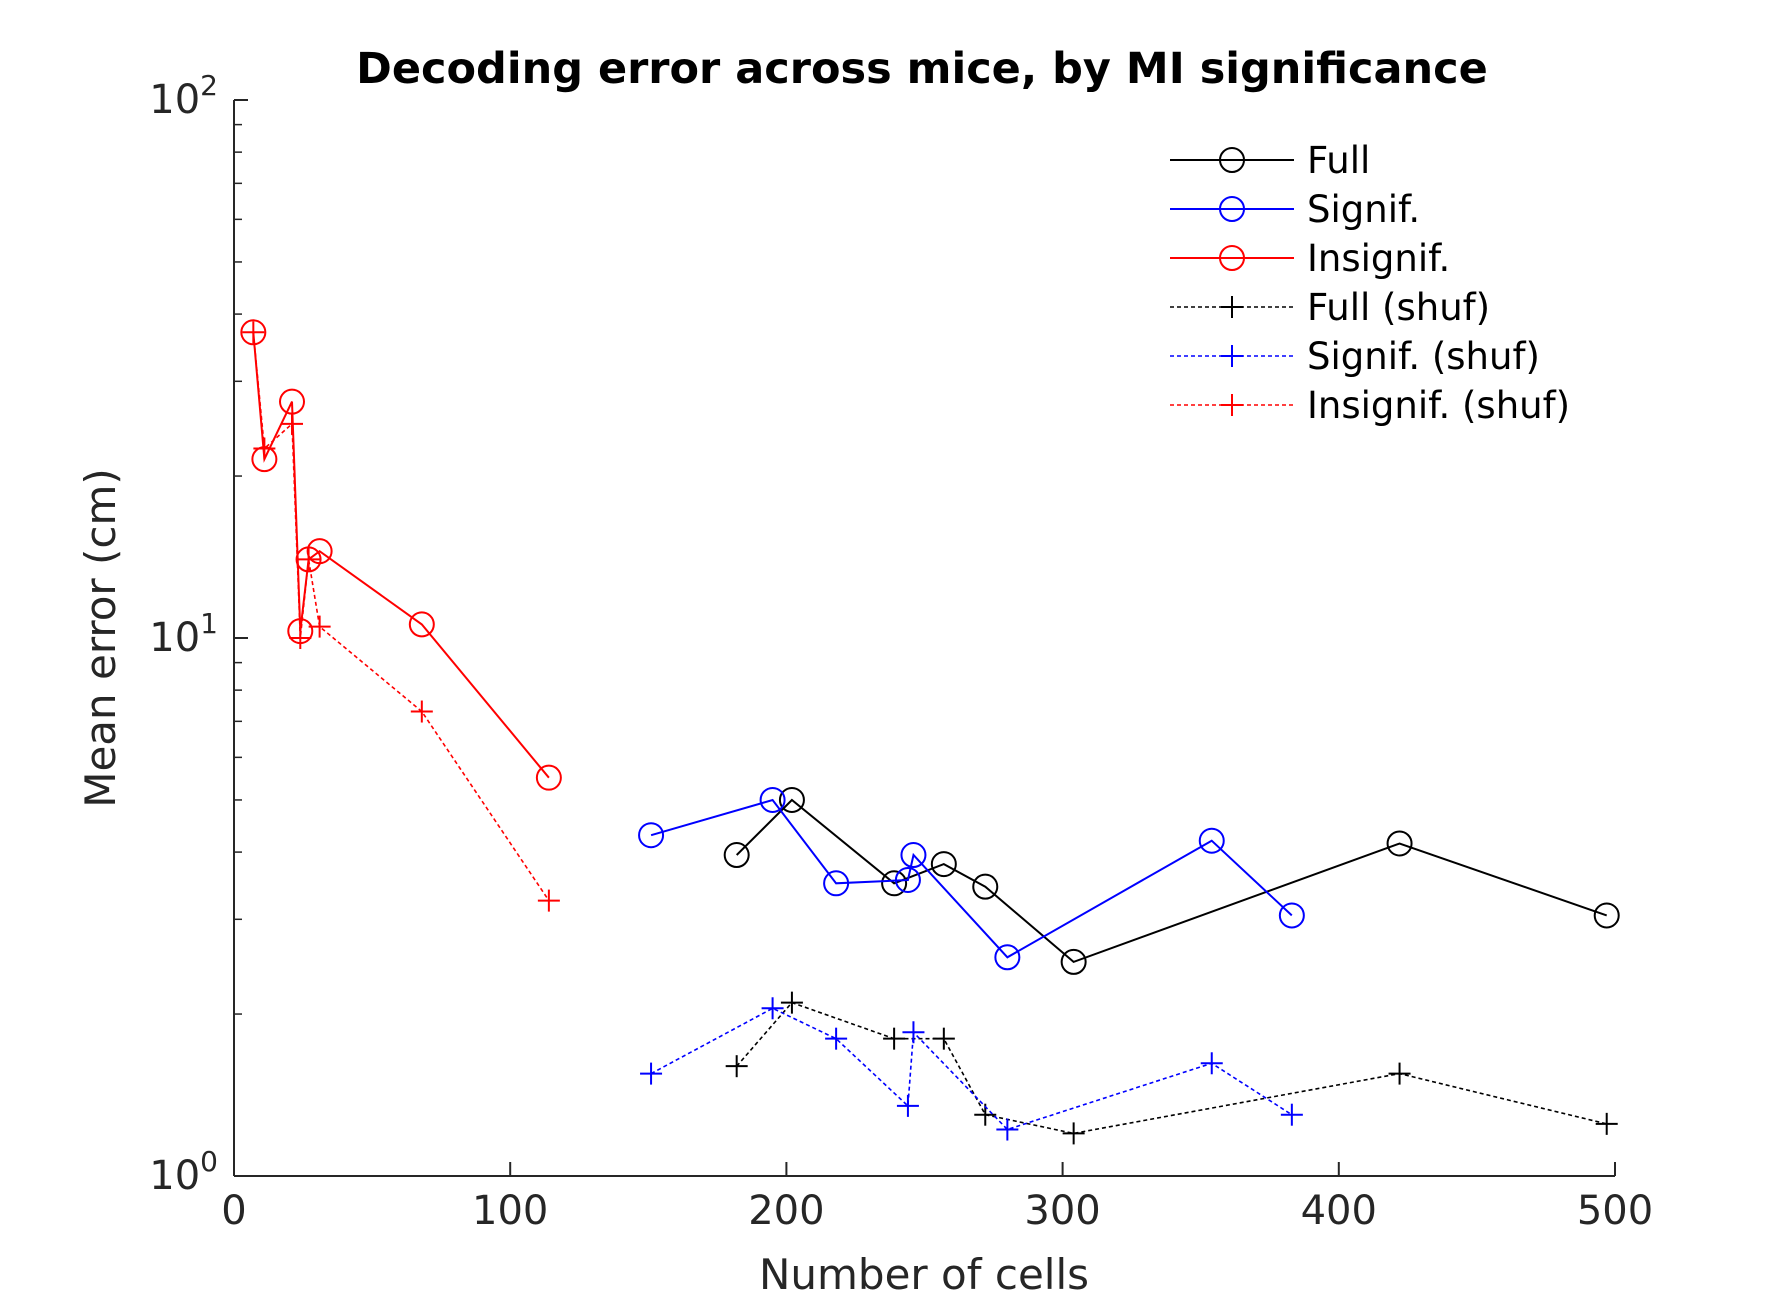 The image size is (1775, 1313). I want to click on series-insignif-shuf, so click(401, 616).